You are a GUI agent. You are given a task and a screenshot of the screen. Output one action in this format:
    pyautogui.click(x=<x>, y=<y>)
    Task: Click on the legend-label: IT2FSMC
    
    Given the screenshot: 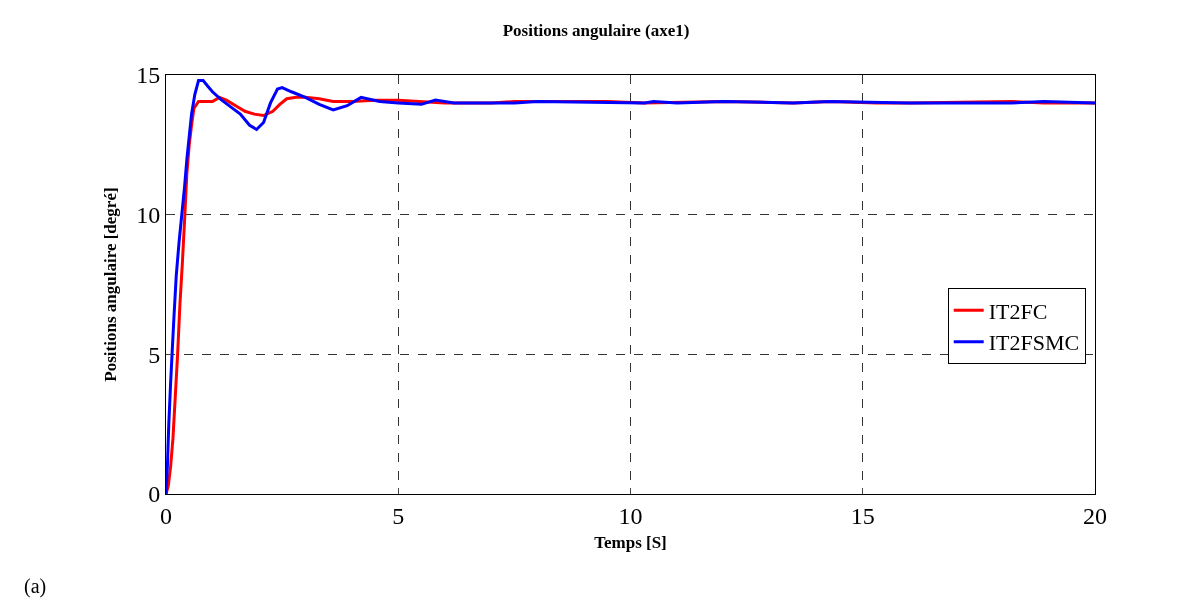 What is the action you would take?
    pyautogui.click(x=1034, y=343)
    